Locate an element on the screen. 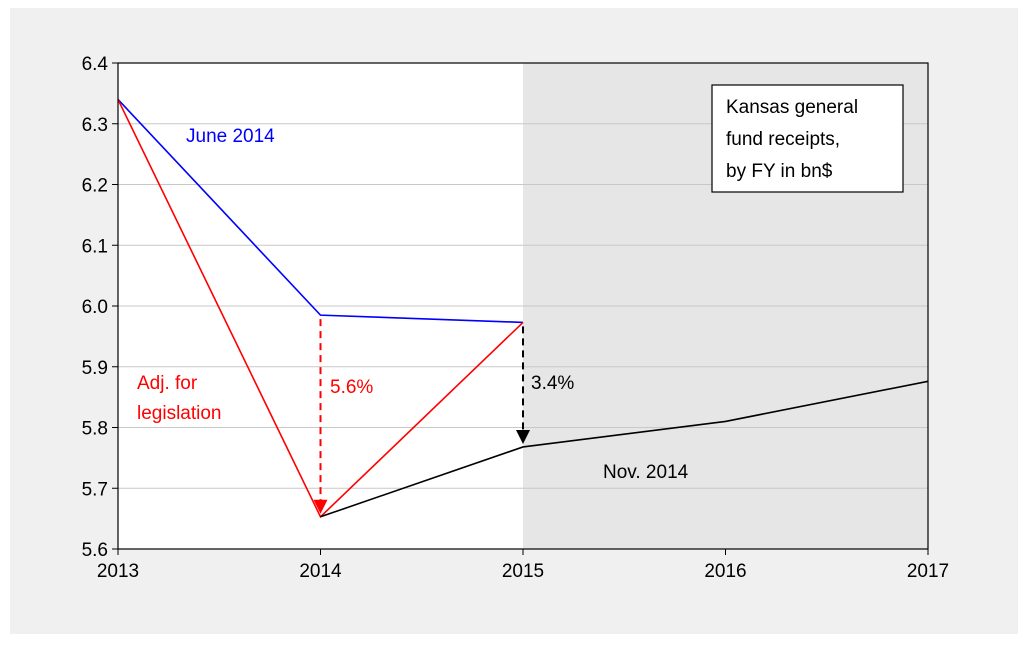  y-axis: 5.6 5.7 5.8 5.9 6.0 6.1 6.2 6.3 6.4 is located at coordinates (100, 307).